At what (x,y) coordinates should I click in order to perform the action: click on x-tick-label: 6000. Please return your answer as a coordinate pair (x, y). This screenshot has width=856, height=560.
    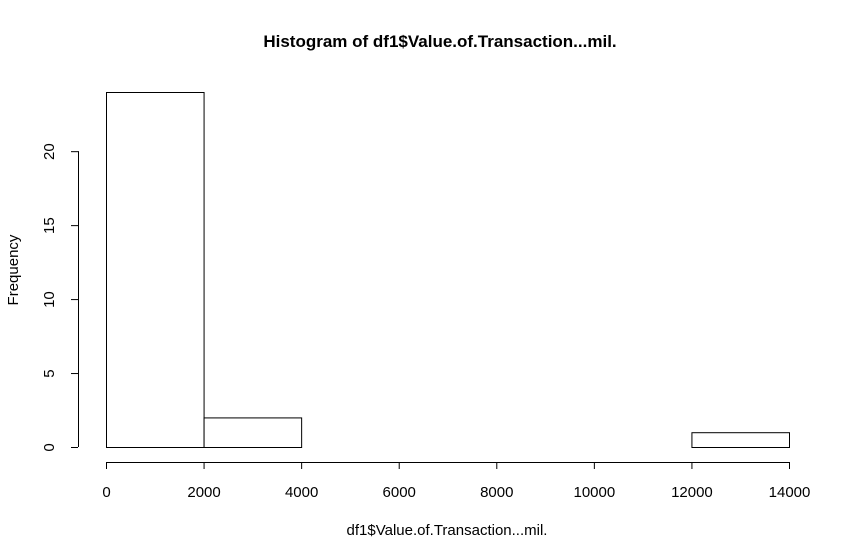
    Looking at the image, I should click on (399, 492).